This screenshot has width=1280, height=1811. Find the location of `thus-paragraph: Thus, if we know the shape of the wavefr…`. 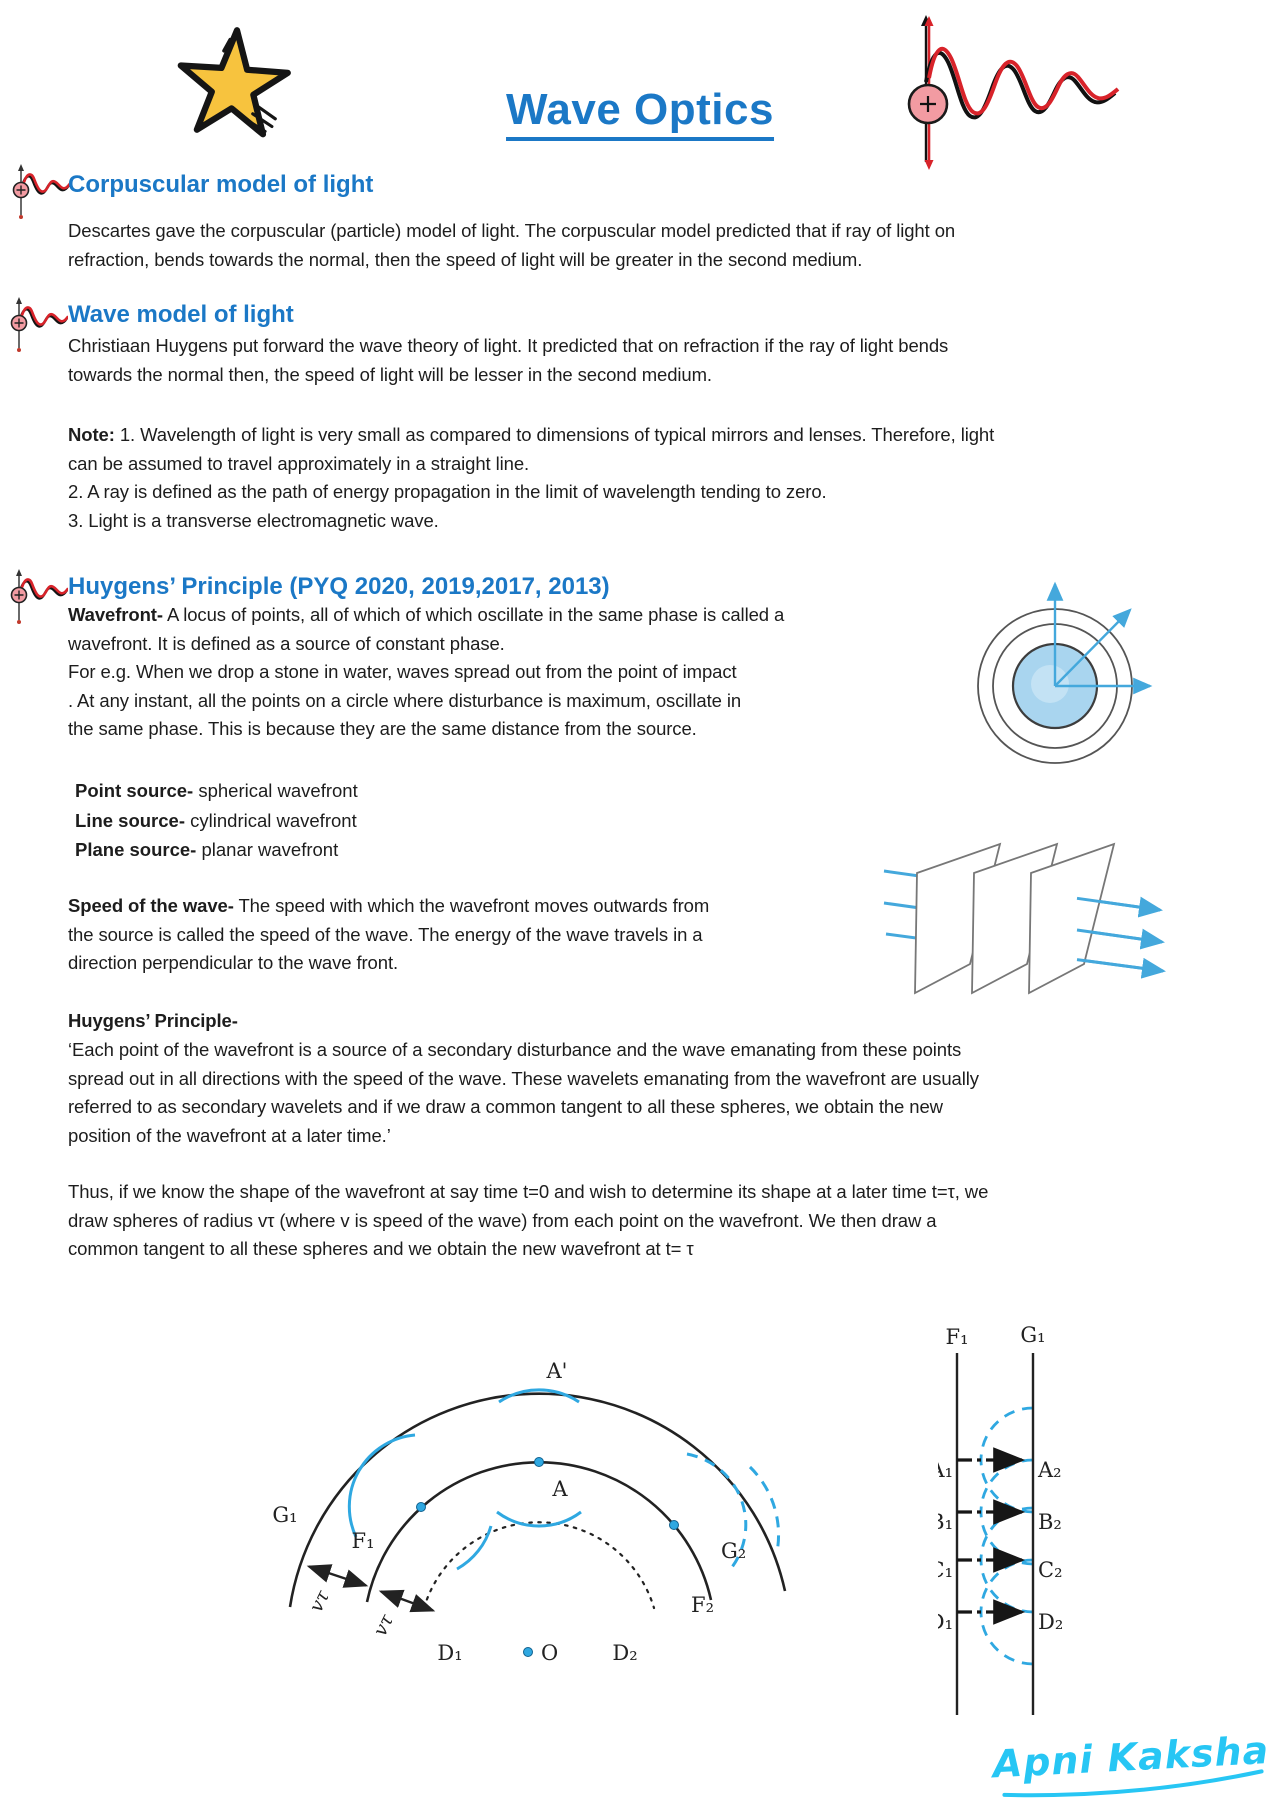

thus-paragraph: Thus, if we know the shape of the wavefr… is located at coordinates (528, 1220).